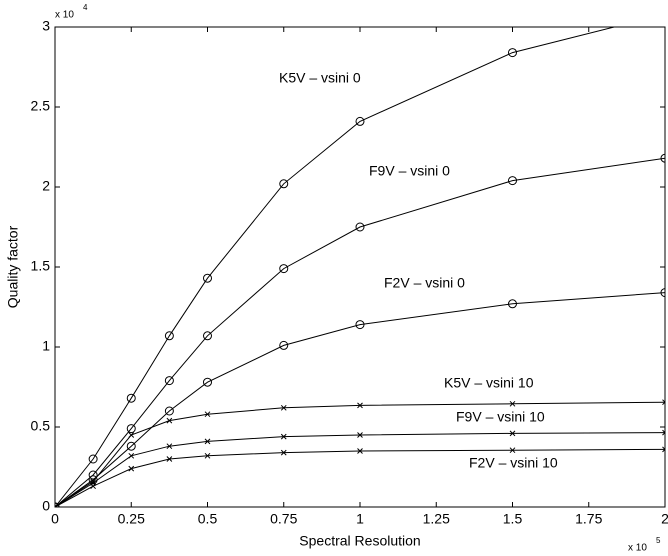  Describe the element at coordinates (41, 426) in the screenshot. I see `y-tick-label: 0.5` at that location.